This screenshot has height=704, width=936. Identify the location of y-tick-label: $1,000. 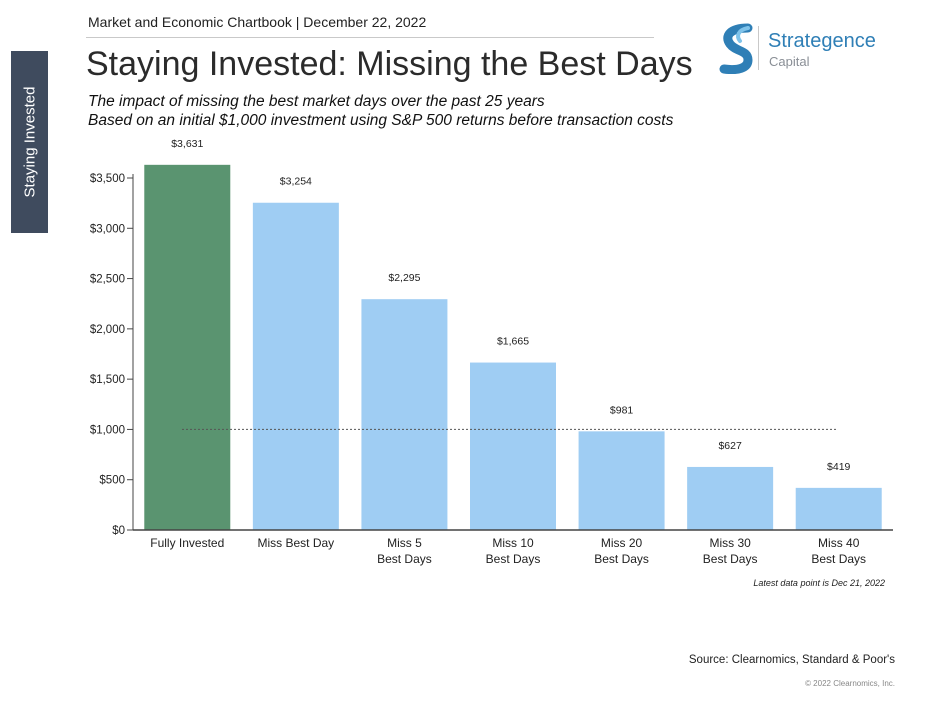
(107, 430).